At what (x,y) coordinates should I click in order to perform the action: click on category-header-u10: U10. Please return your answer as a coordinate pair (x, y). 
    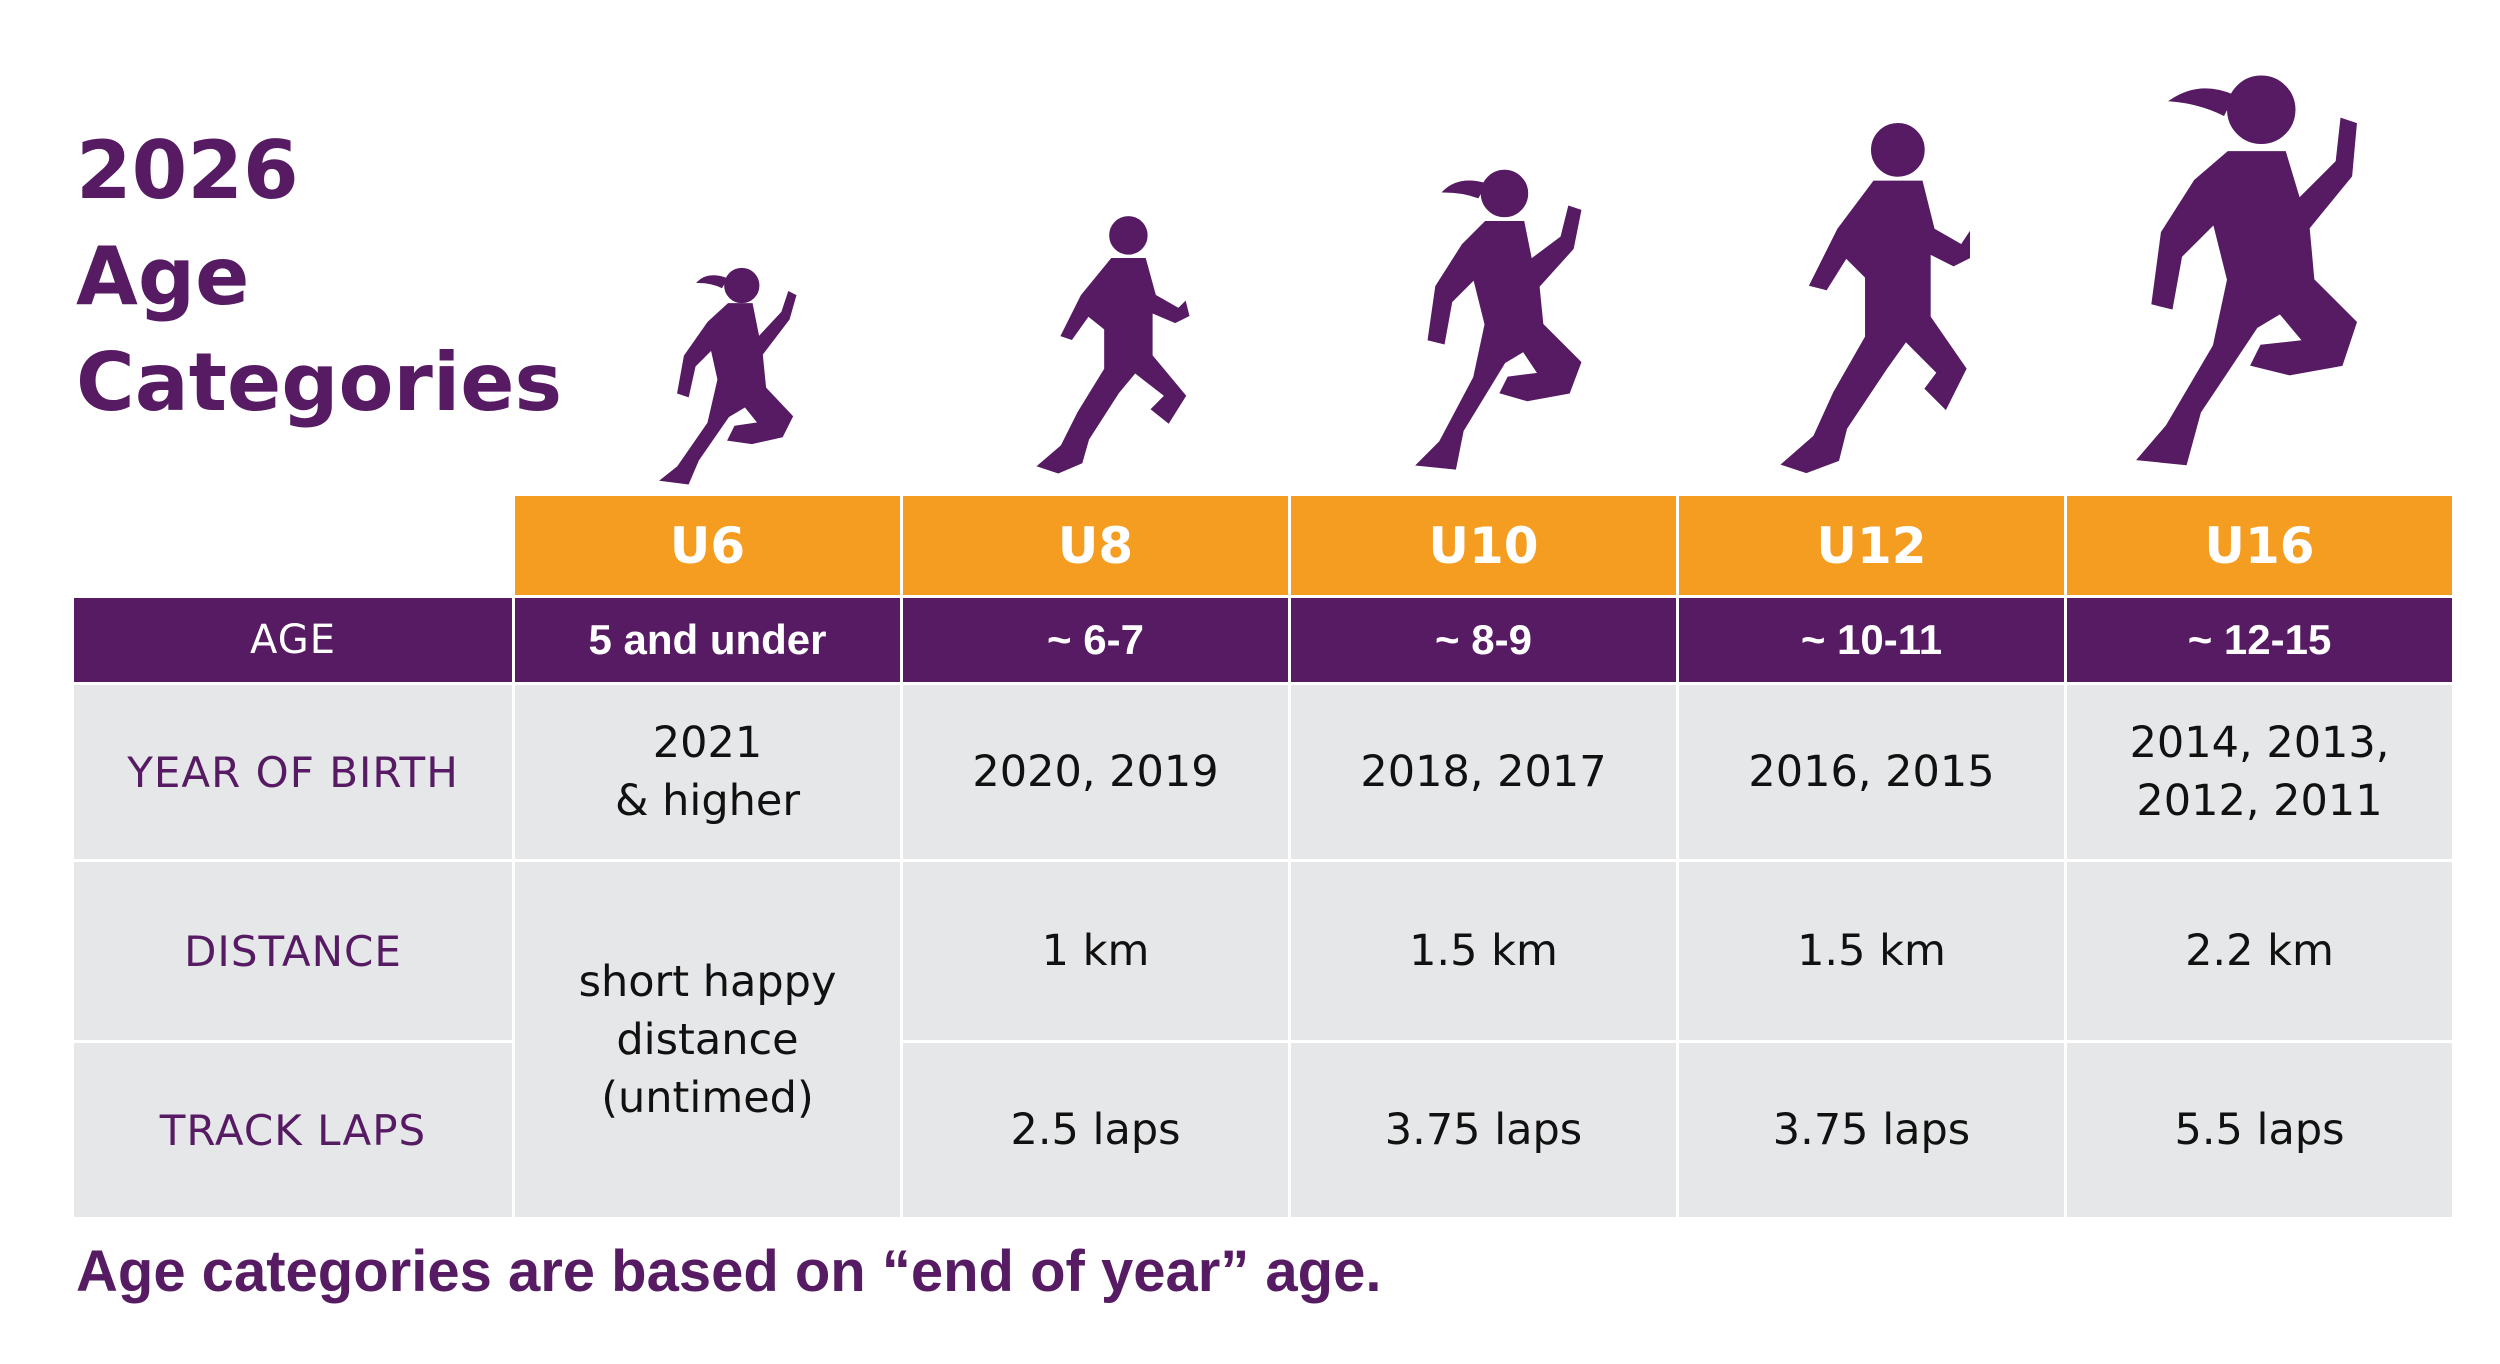
    Looking at the image, I should click on (1483, 545).